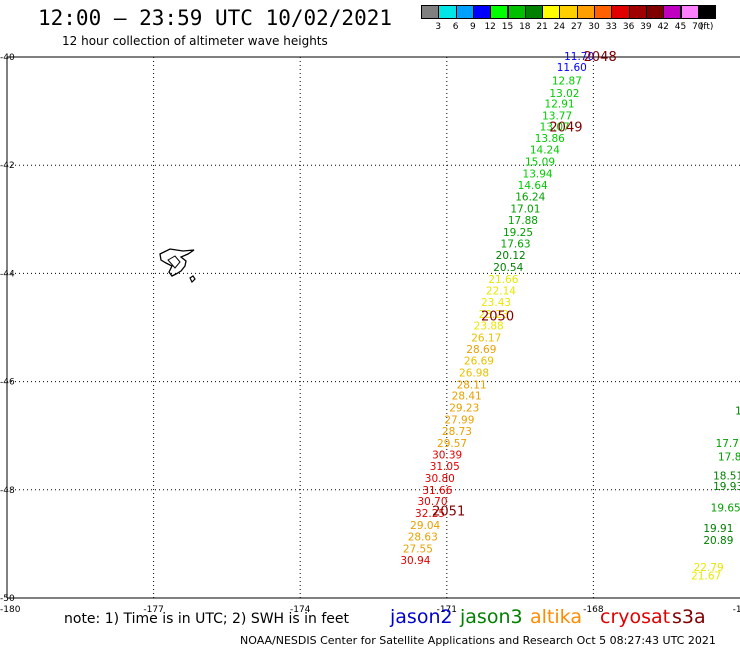  I want to click on wave-height-value: 20.89, so click(718, 541).